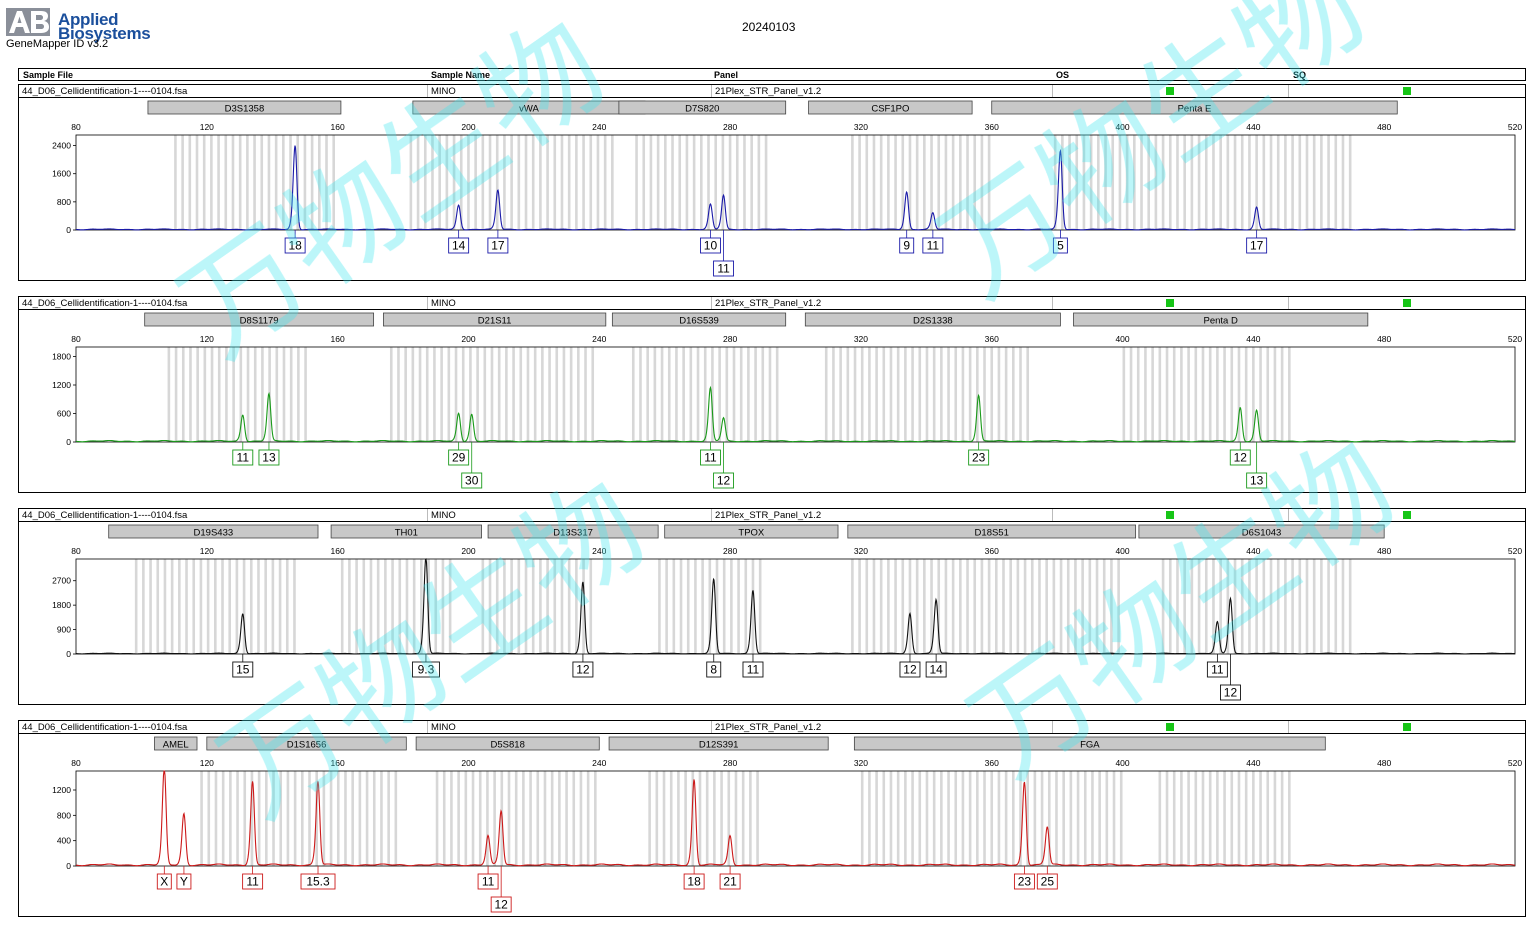 This screenshot has width=1533, height=952. Describe the element at coordinates (1241, 458) in the screenshot. I see `allele-call-label: 12` at that location.